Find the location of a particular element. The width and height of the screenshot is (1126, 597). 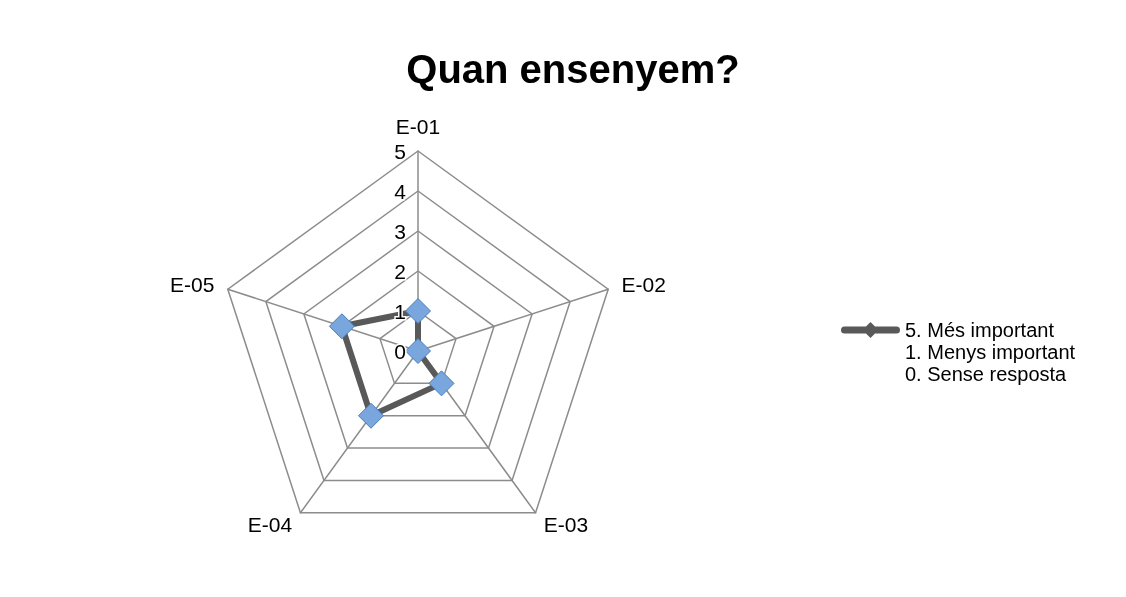

y-tick-label: 1 is located at coordinates (400, 311).